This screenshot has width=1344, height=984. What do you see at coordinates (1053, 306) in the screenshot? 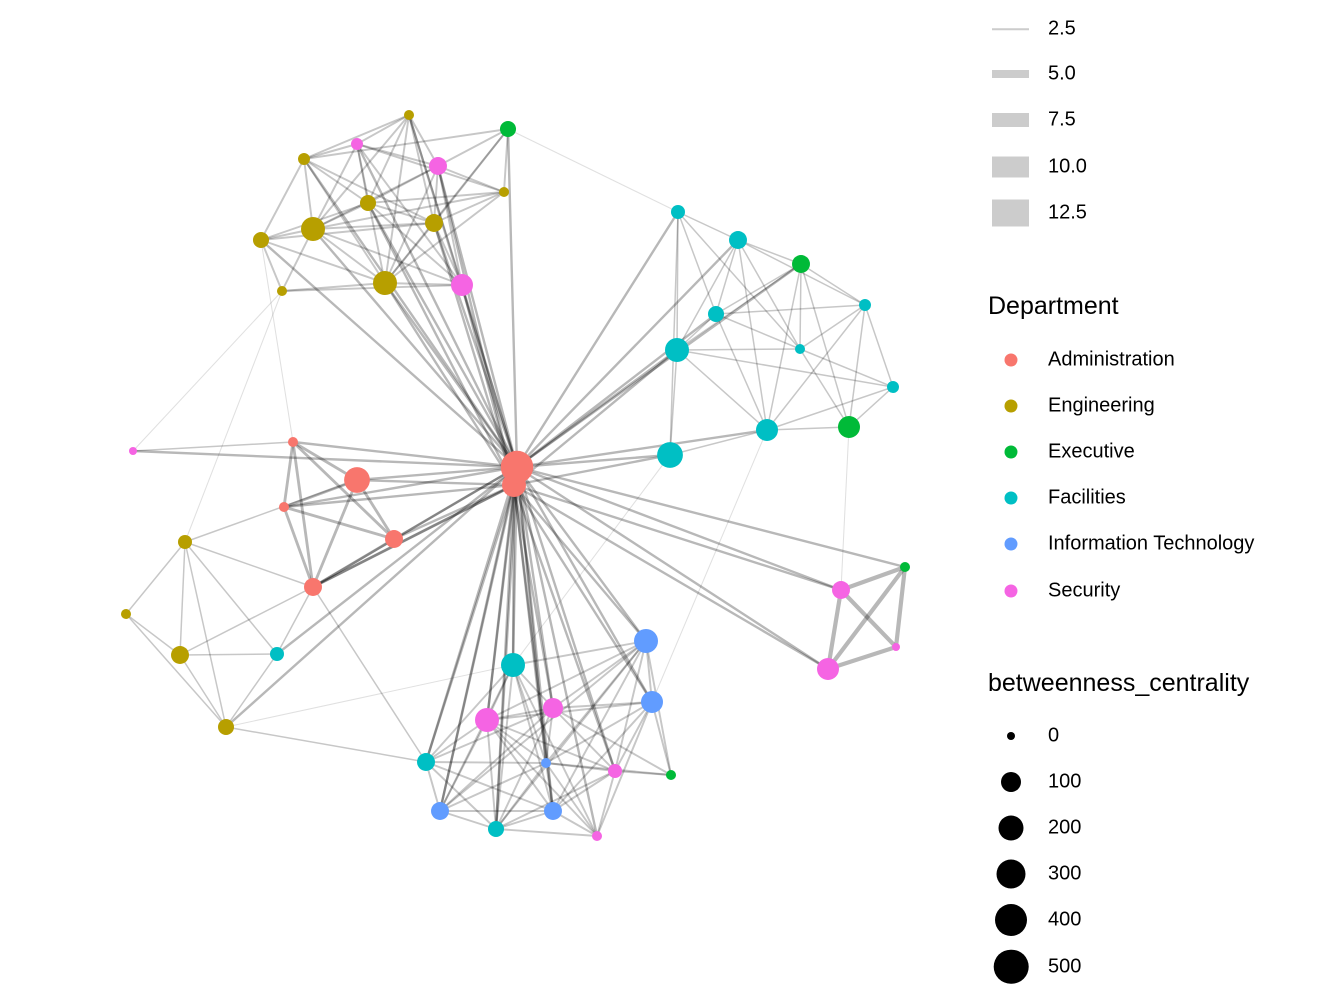
I see `legend-department-title: Department` at bounding box center [1053, 306].